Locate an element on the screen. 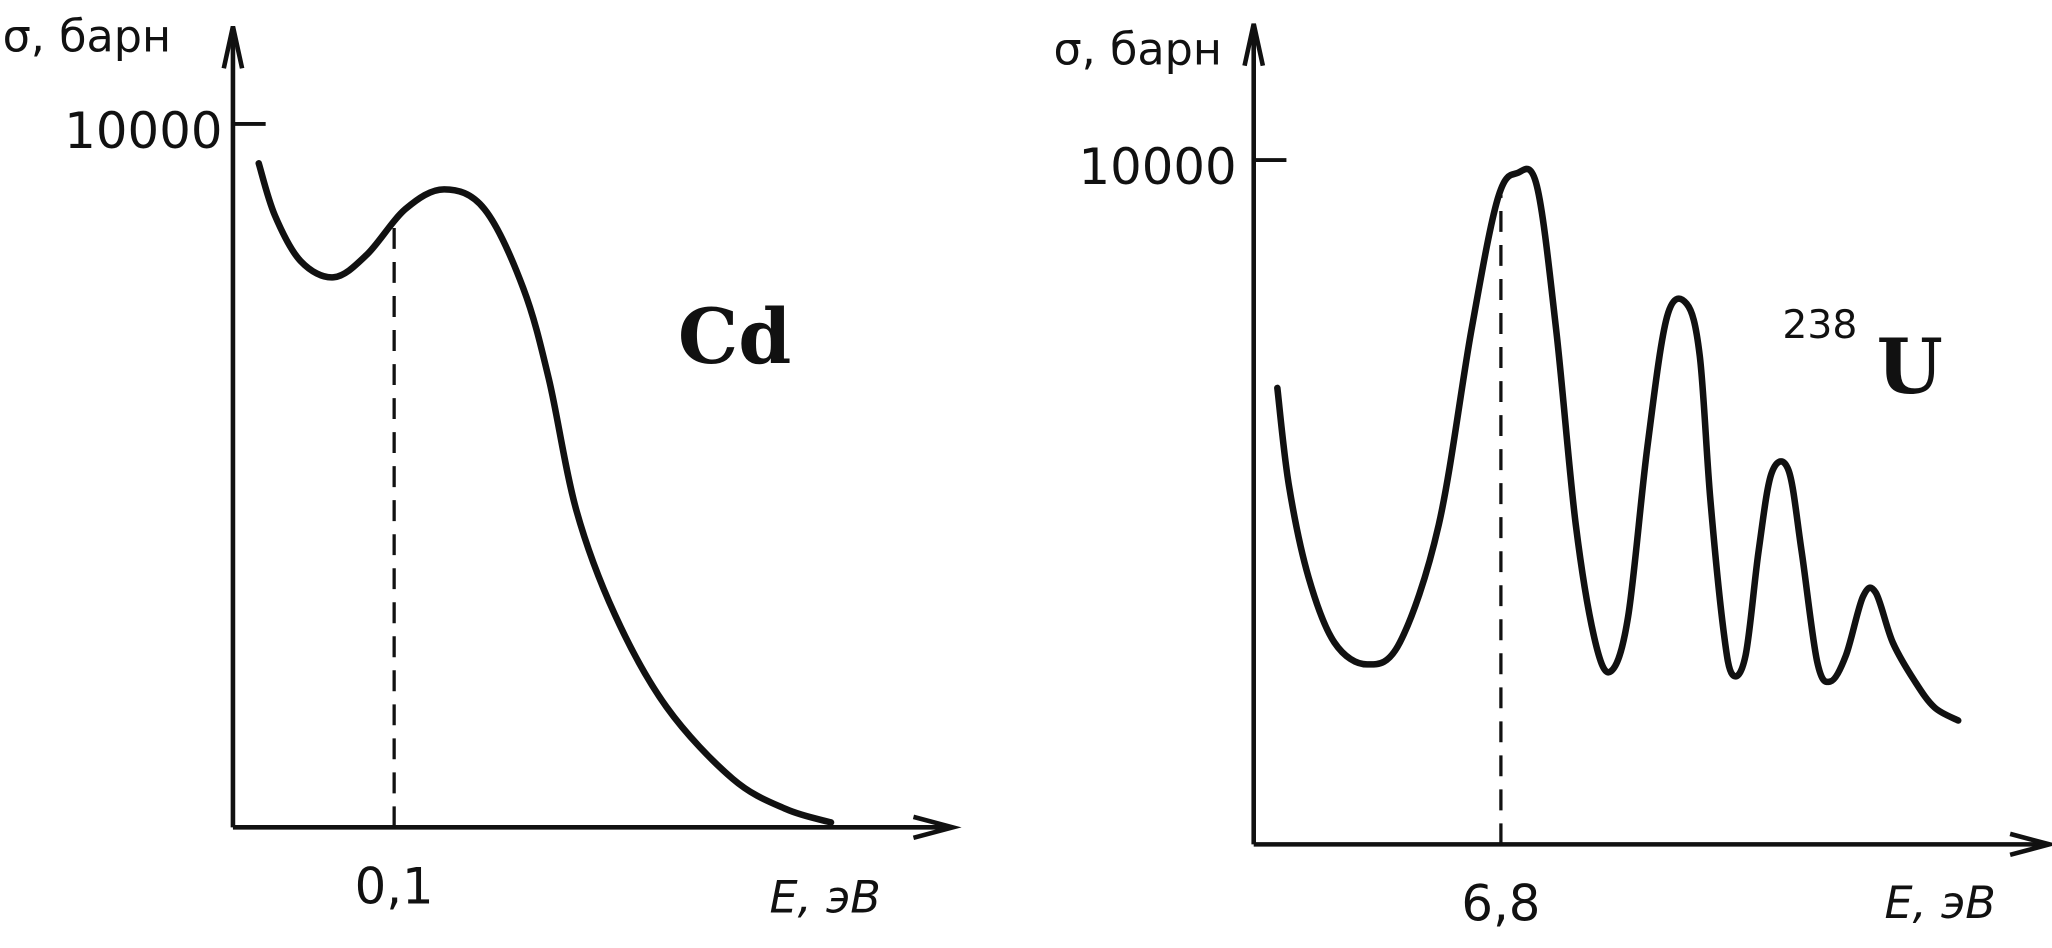 Image resolution: width=2052 pixels, height=948 pixels. x-tick-label: 6,8 is located at coordinates (1500, 904).